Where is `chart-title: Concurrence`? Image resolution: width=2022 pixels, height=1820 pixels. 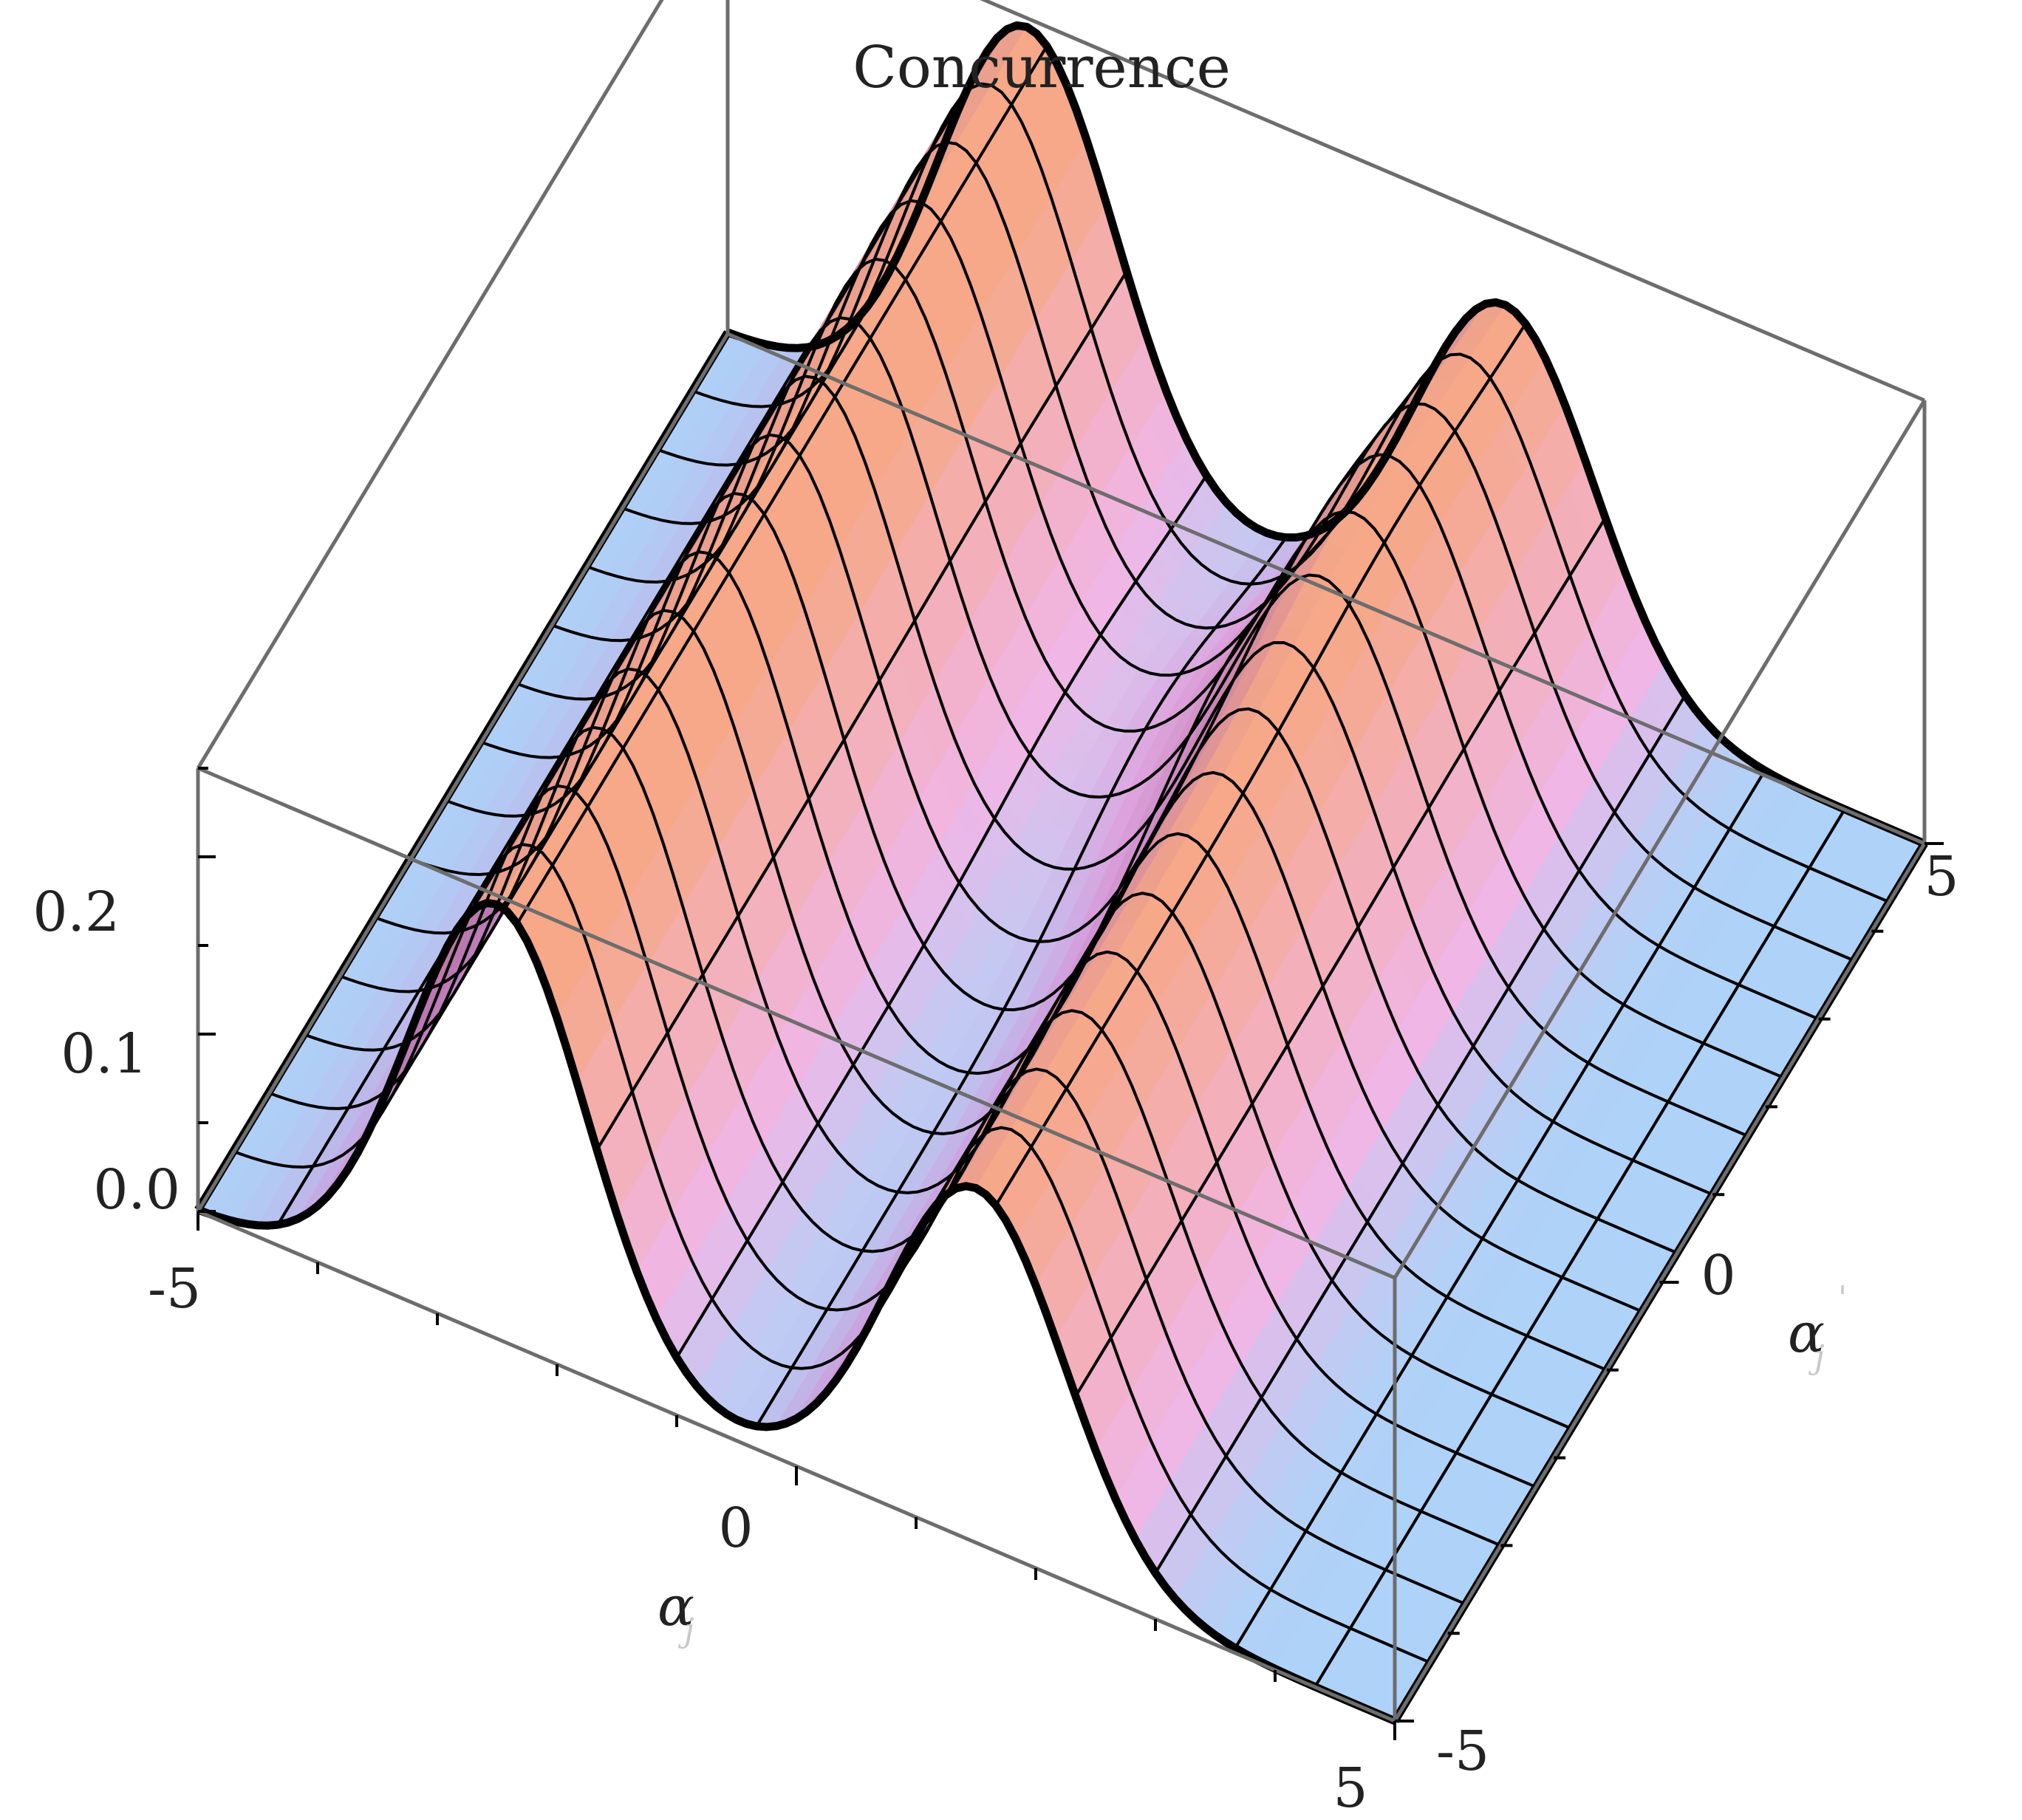
chart-title: Concurrence is located at coordinates (1042, 68).